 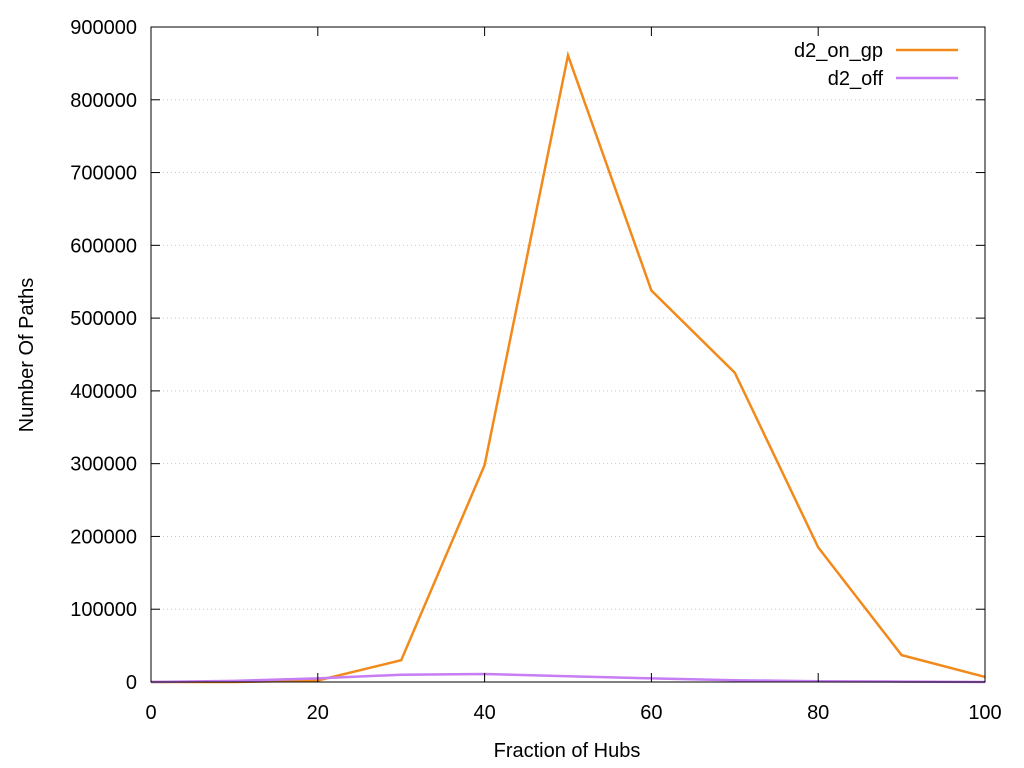 I want to click on y-tick-label: 900000, so click(x=103, y=28).